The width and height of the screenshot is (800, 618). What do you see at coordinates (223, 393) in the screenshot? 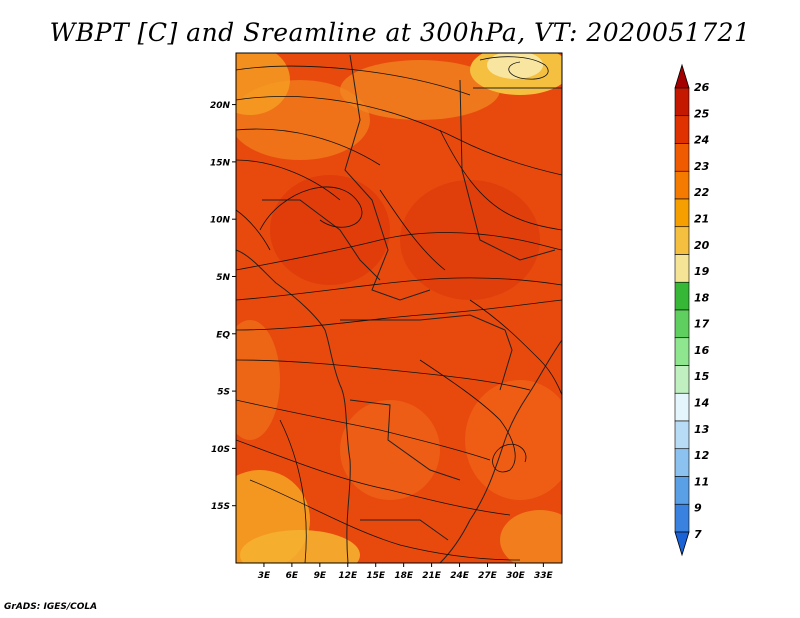
I see `lat-tick-label: 5S` at bounding box center [223, 393].